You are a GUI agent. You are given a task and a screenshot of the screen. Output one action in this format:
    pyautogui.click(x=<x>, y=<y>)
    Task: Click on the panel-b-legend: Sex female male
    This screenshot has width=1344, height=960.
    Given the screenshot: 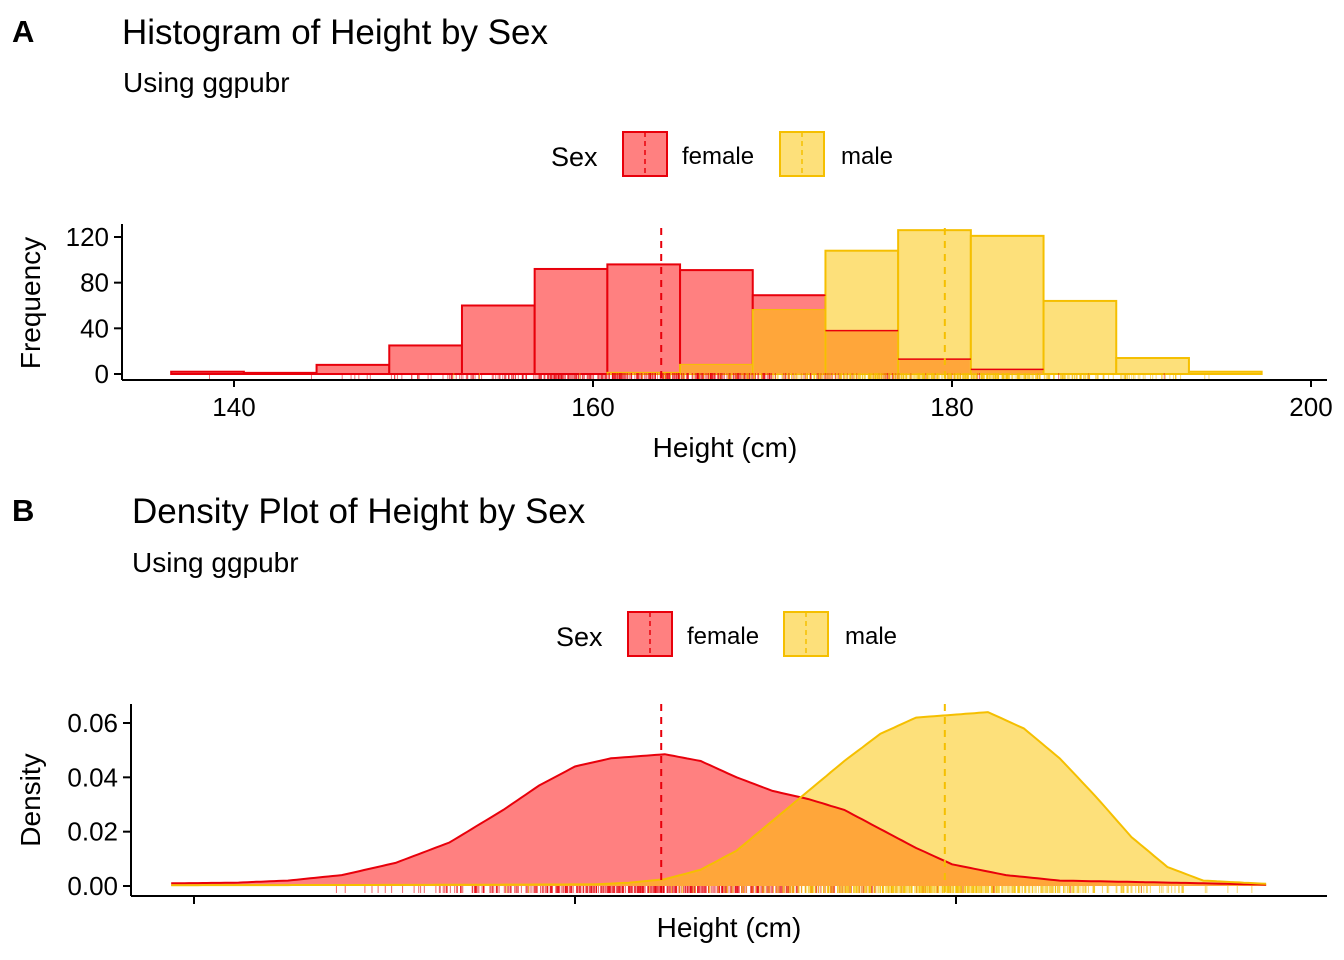 What is the action you would take?
    pyautogui.click(x=726, y=634)
    